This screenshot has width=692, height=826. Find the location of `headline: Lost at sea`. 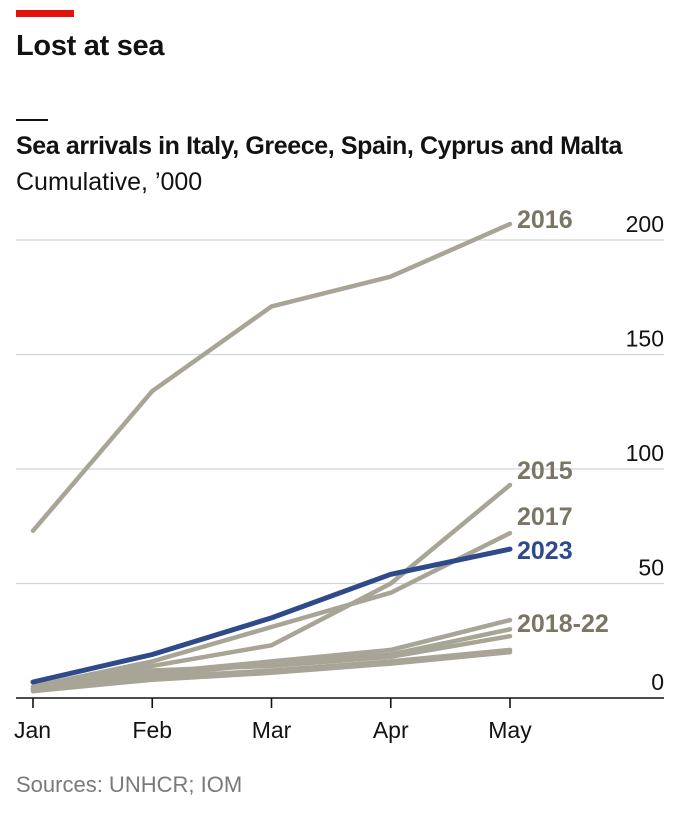

headline: Lost at sea is located at coordinates (90, 46).